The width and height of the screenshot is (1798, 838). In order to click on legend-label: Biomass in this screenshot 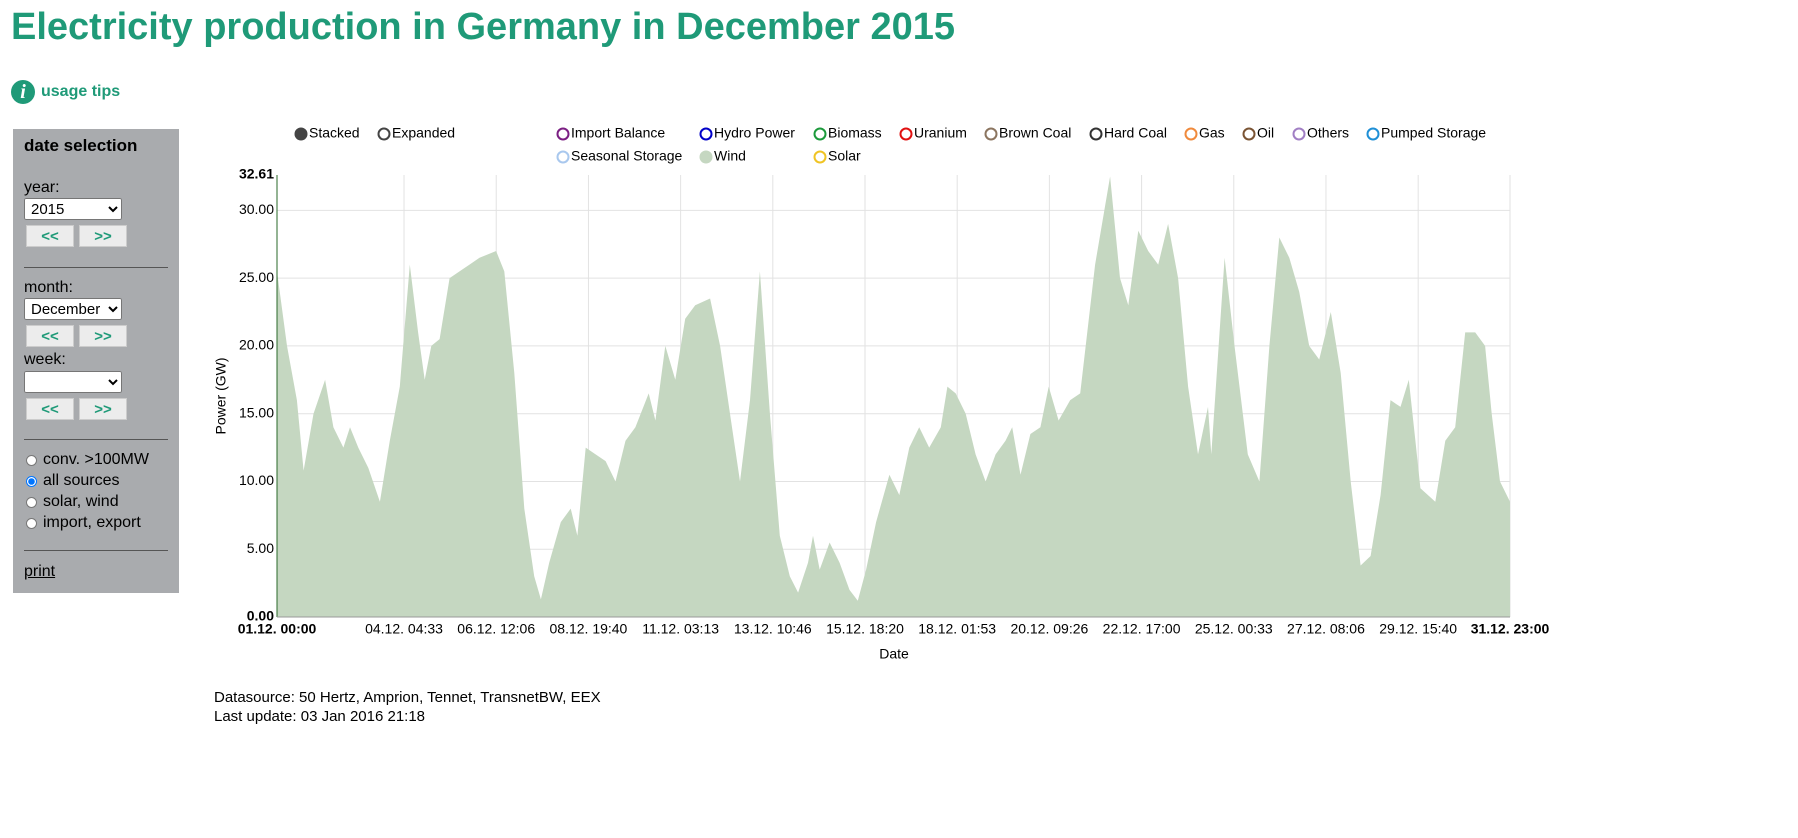, I will do `click(855, 133)`.